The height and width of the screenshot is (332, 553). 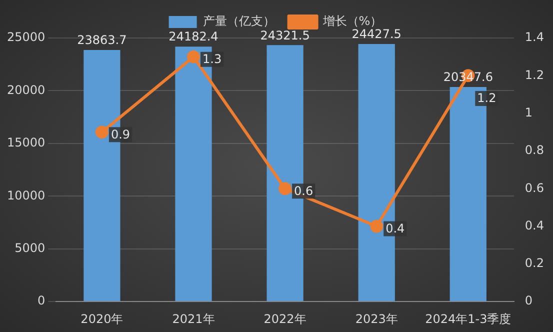 What do you see at coordinates (528, 301) in the screenshot?
I see `y2-tick-label: 0` at bounding box center [528, 301].